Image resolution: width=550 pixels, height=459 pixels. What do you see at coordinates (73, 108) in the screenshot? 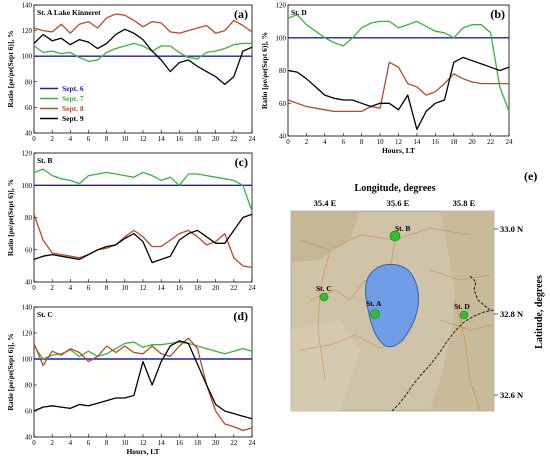
I see `legend-label-sept-8: Sept. 8` at bounding box center [73, 108].